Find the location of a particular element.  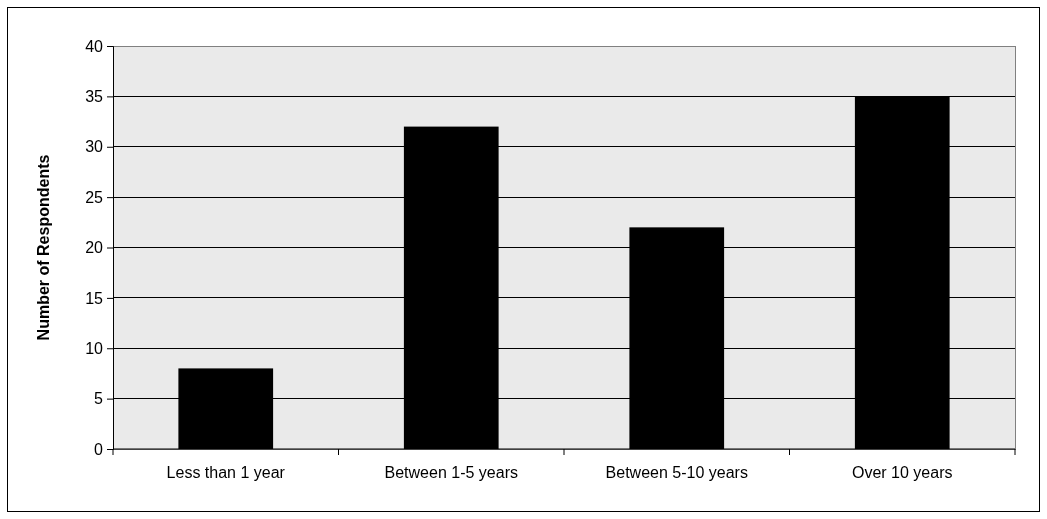

y-tick-label: 20 is located at coordinates (94, 248).